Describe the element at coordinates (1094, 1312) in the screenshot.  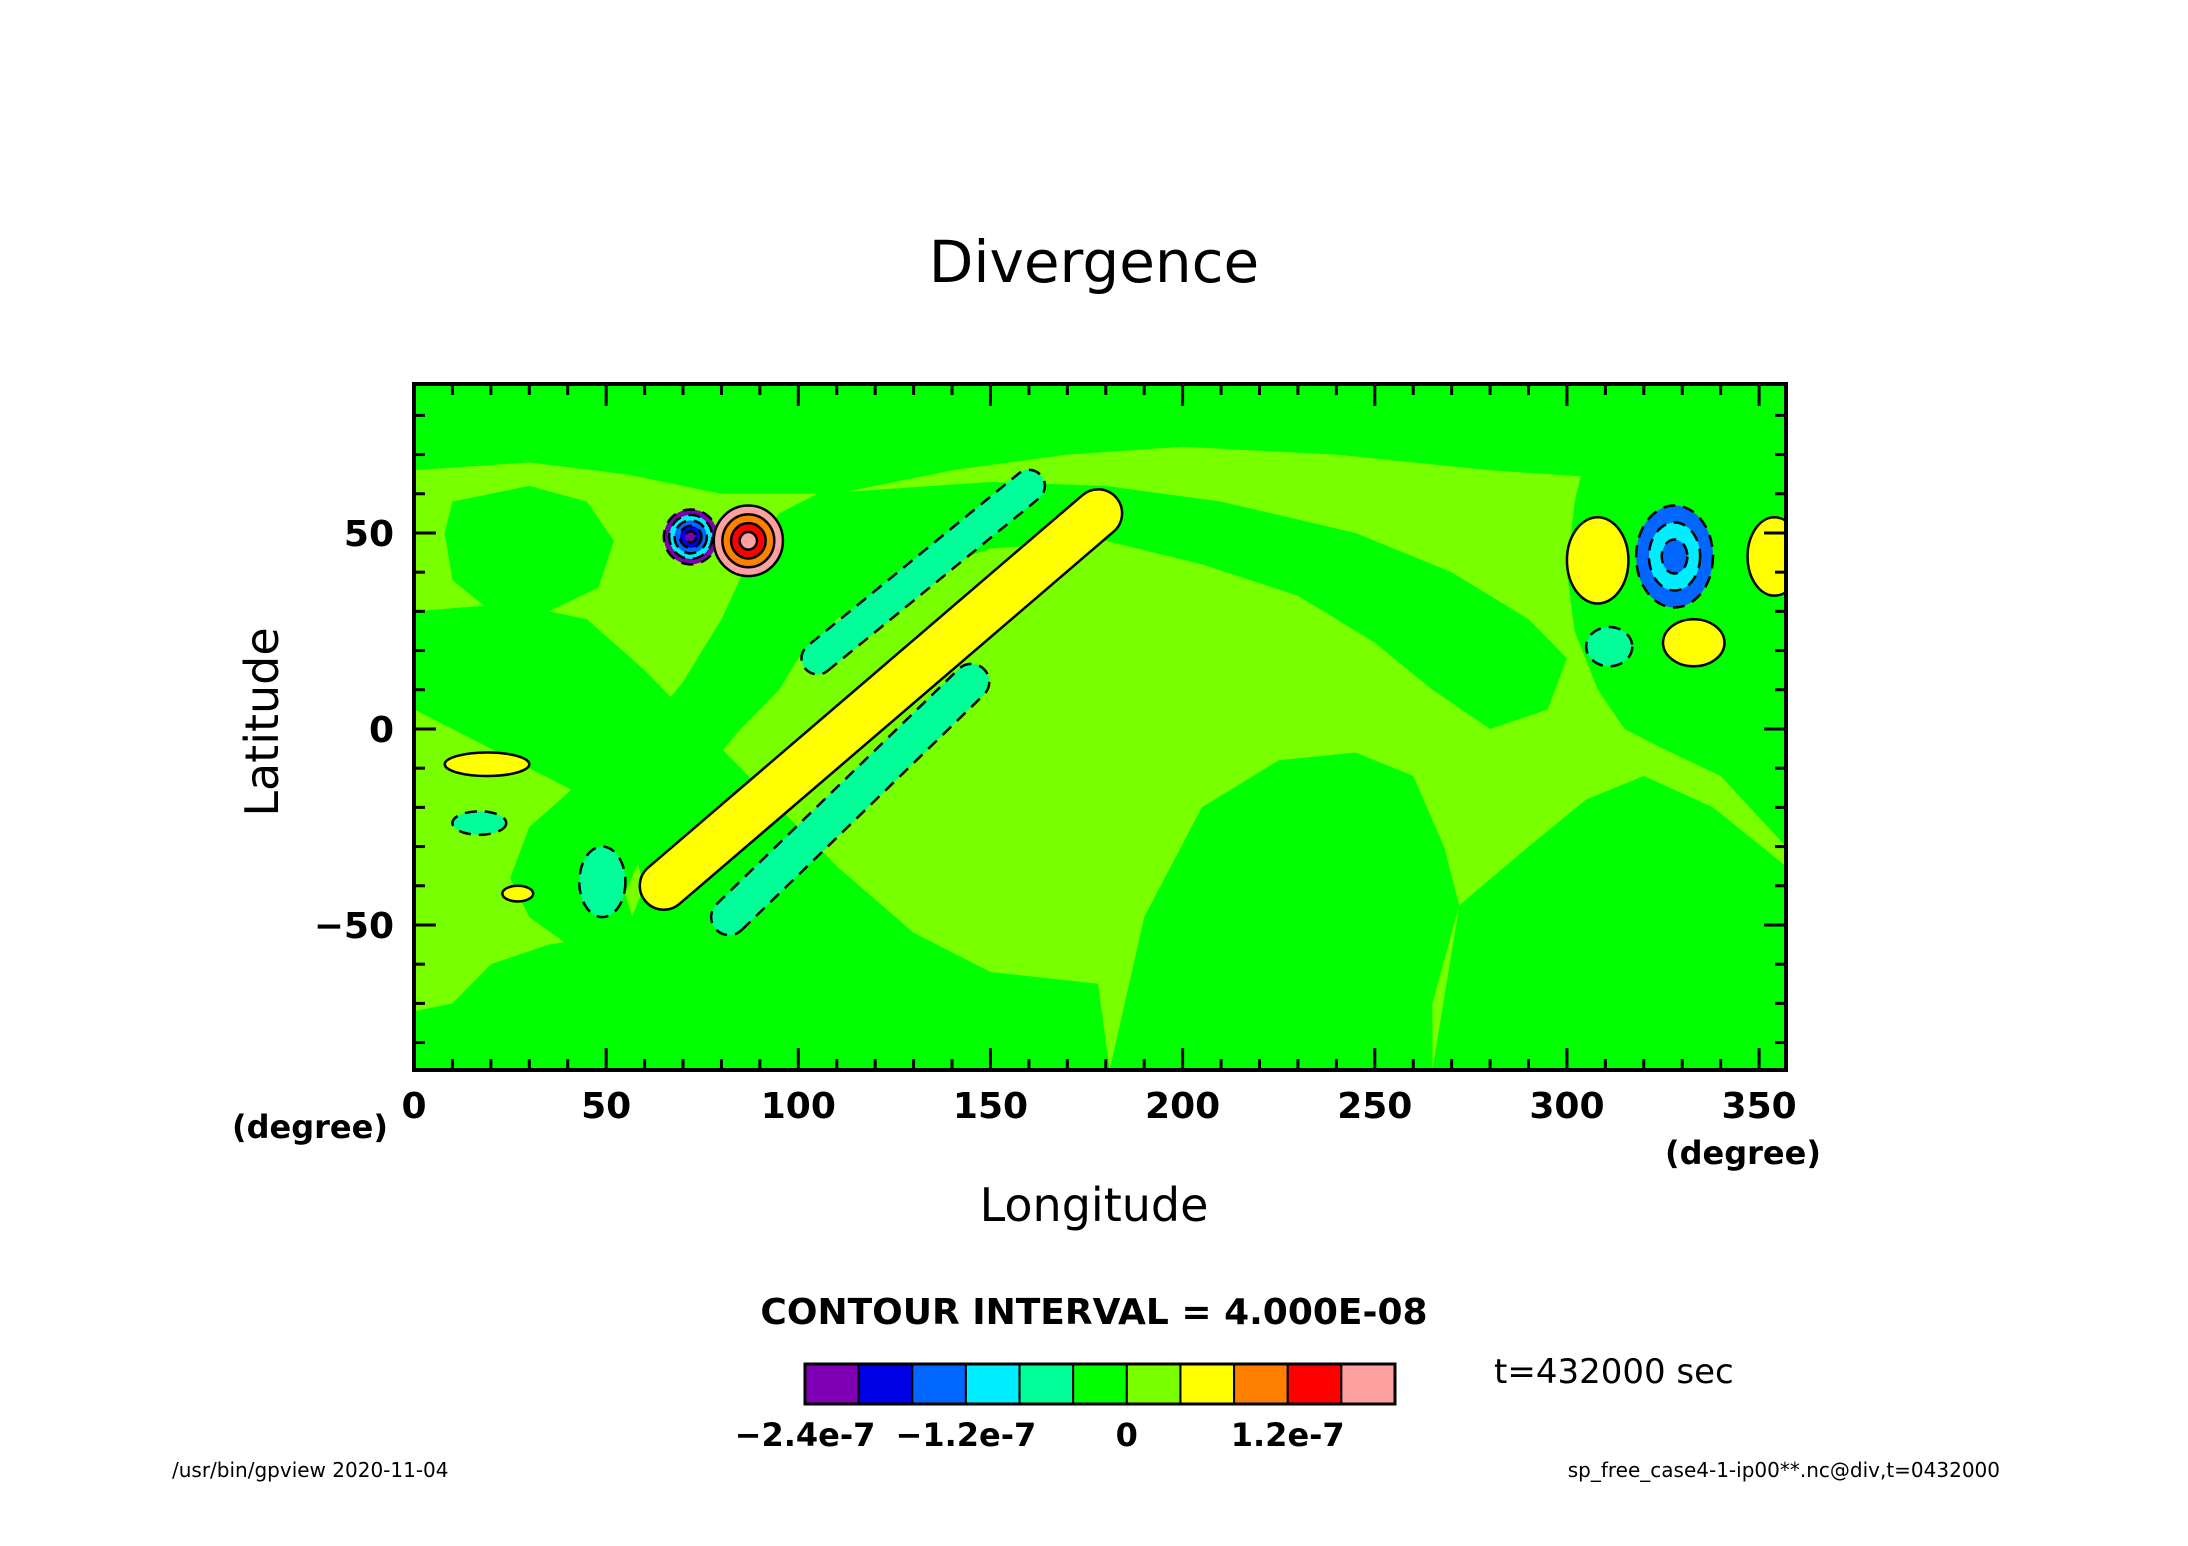
I see `contour-interval-label: CONTOUR INTERVAL = 4.000E-08` at that location.